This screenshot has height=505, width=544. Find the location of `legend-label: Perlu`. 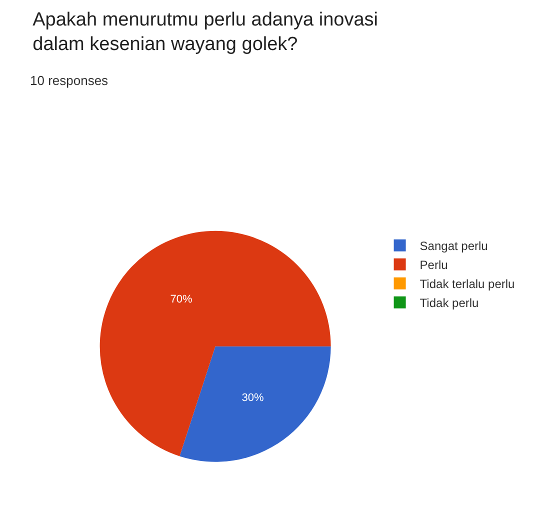

legend-label: Perlu is located at coordinates (434, 265).